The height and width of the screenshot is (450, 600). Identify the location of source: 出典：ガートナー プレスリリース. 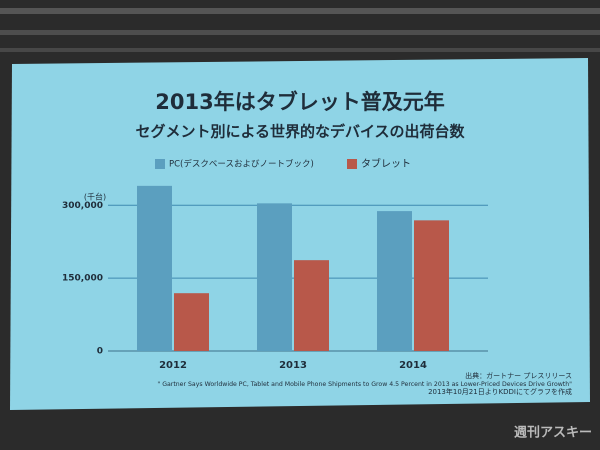
(518, 375).